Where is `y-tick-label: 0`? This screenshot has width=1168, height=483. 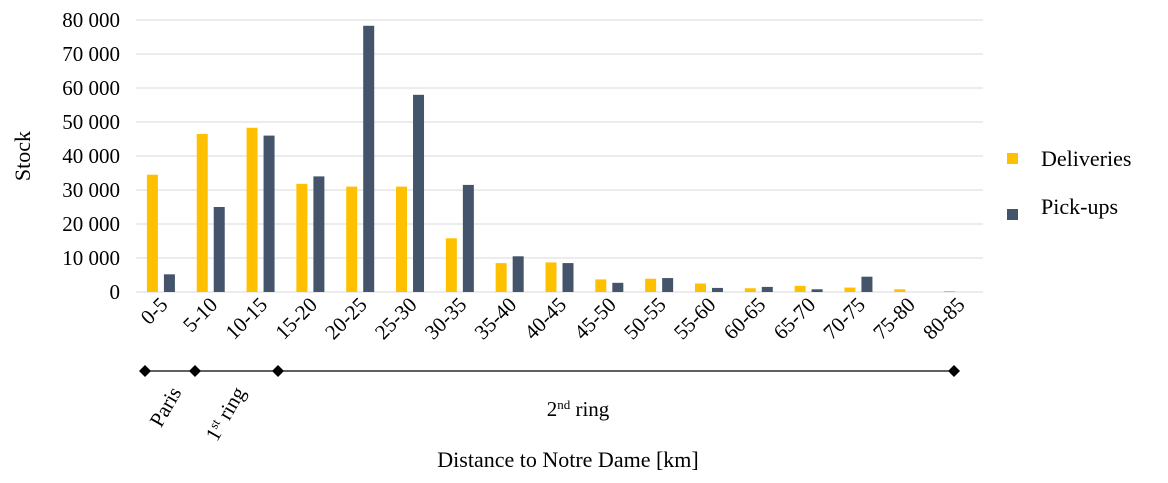 y-tick-label: 0 is located at coordinates (115, 292).